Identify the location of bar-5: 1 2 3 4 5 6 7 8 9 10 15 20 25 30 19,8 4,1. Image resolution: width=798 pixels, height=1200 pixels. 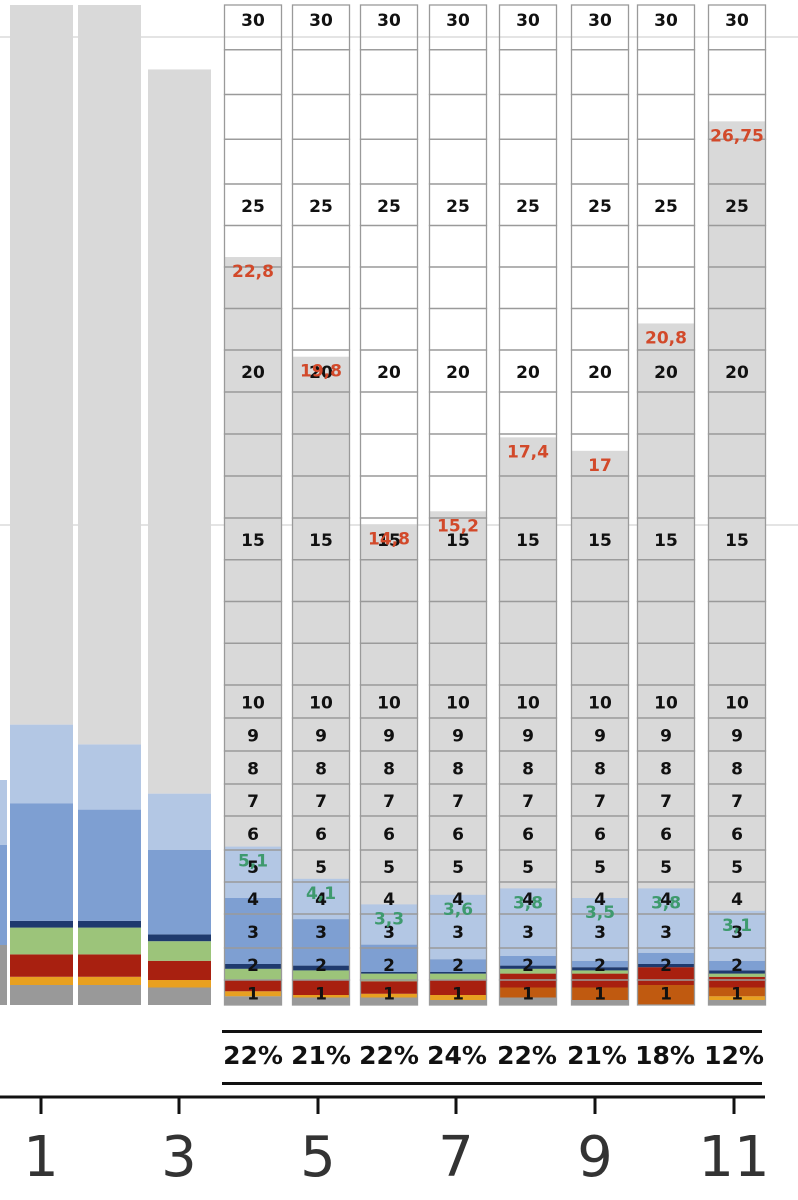
(321, 505).